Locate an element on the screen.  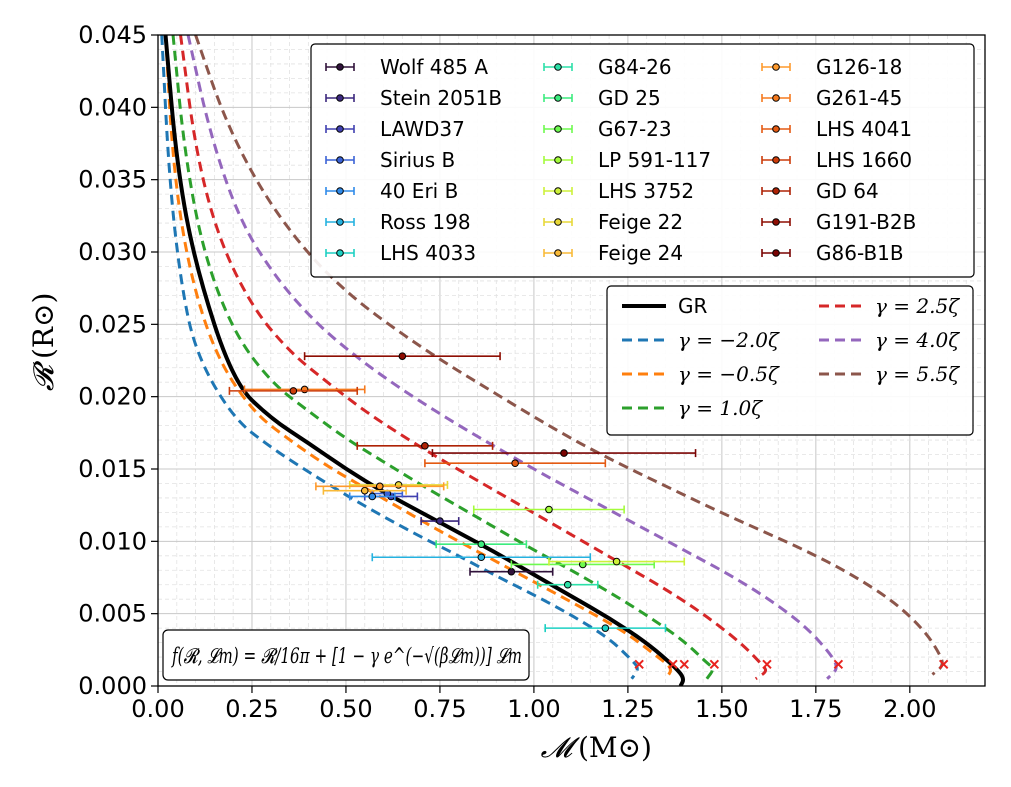
y-tick-label: 0.045 is located at coordinates (112, 35).